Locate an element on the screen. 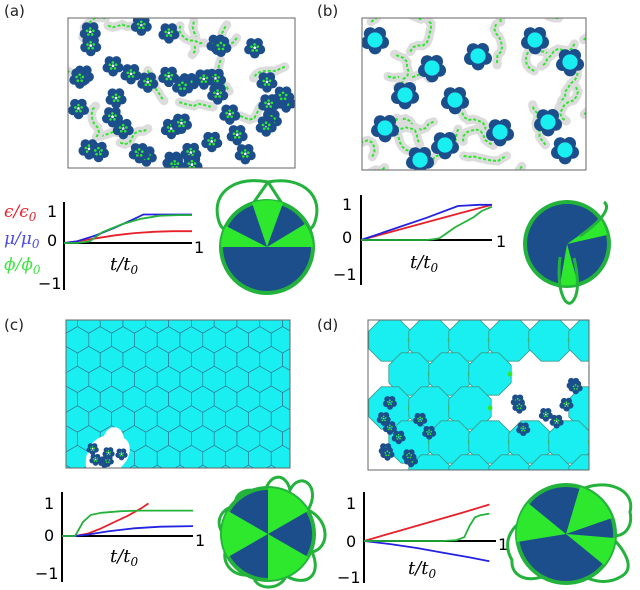 This screenshot has width=640, height=590. line-chart-d: 1 0 −1 1 t/t0 is located at coordinates (422, 539).